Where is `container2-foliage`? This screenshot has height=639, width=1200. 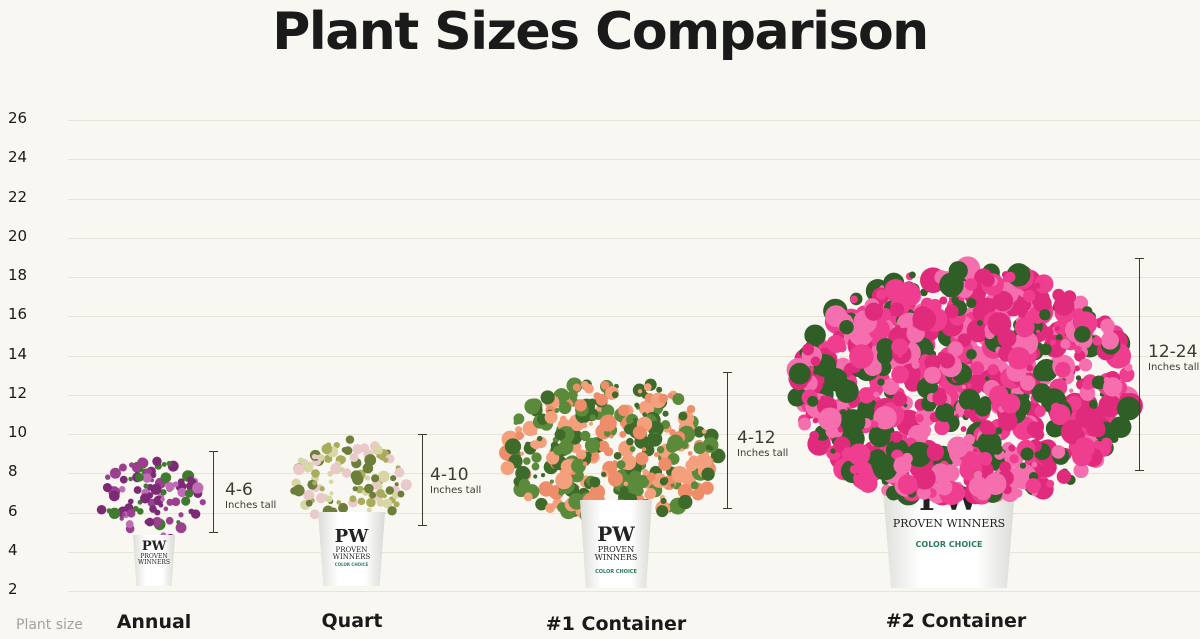 container2-foliage is located at coordinates (964, 381).